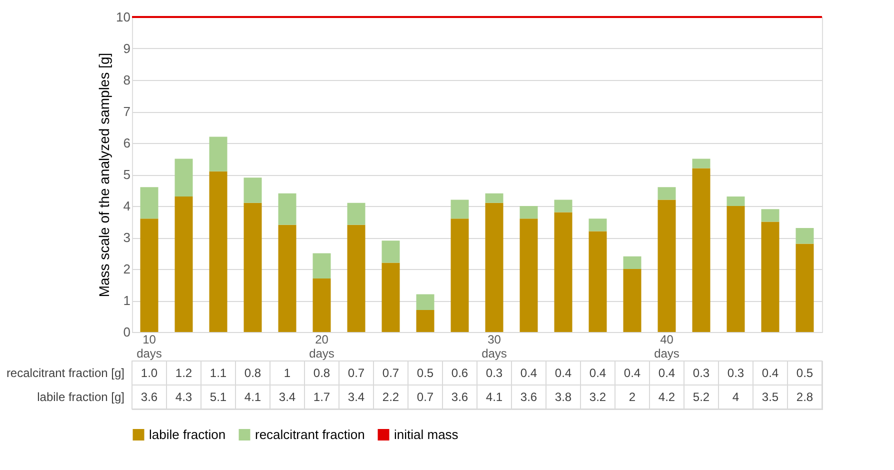 This screenshot has width=894, height=470. Describe the element at coordinates (187, 434) in the screenshot. I see `legend-label: labile fraction` at that location.